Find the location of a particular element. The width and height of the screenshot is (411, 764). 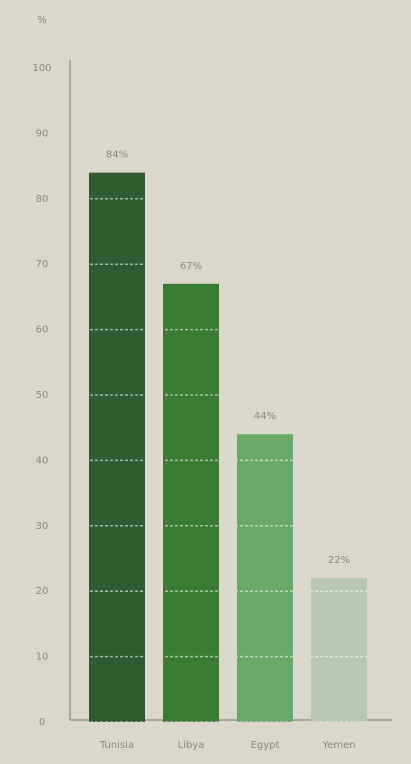

value-label: 67% is located at coordinates (191, 266).